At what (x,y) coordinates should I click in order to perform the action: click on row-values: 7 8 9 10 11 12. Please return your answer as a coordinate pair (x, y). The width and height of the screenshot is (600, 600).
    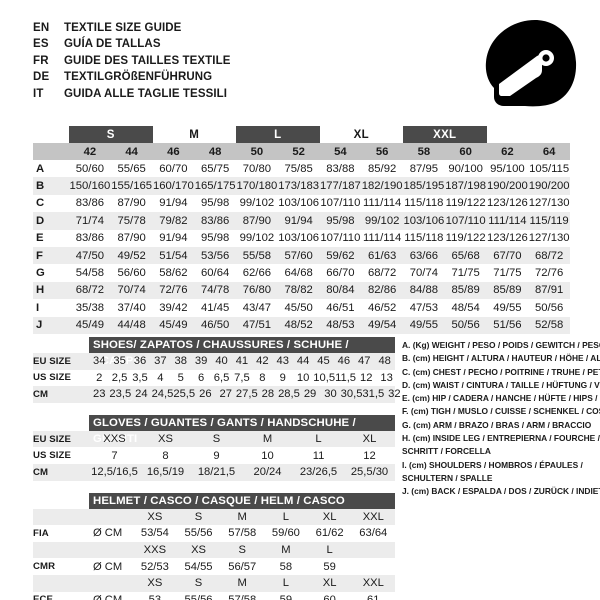
    Looking at the image, I should click on (242, 455).